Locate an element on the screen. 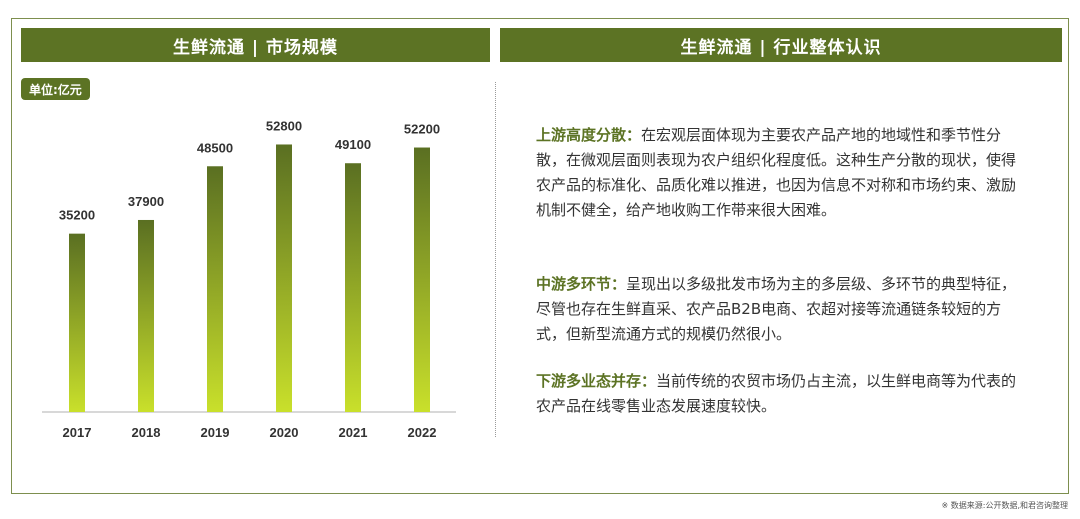 The width and height of the screenshot is (1080, 519). market-size-title: 生鲜流通 | 市场规模 is located at coordinates (255, 47).